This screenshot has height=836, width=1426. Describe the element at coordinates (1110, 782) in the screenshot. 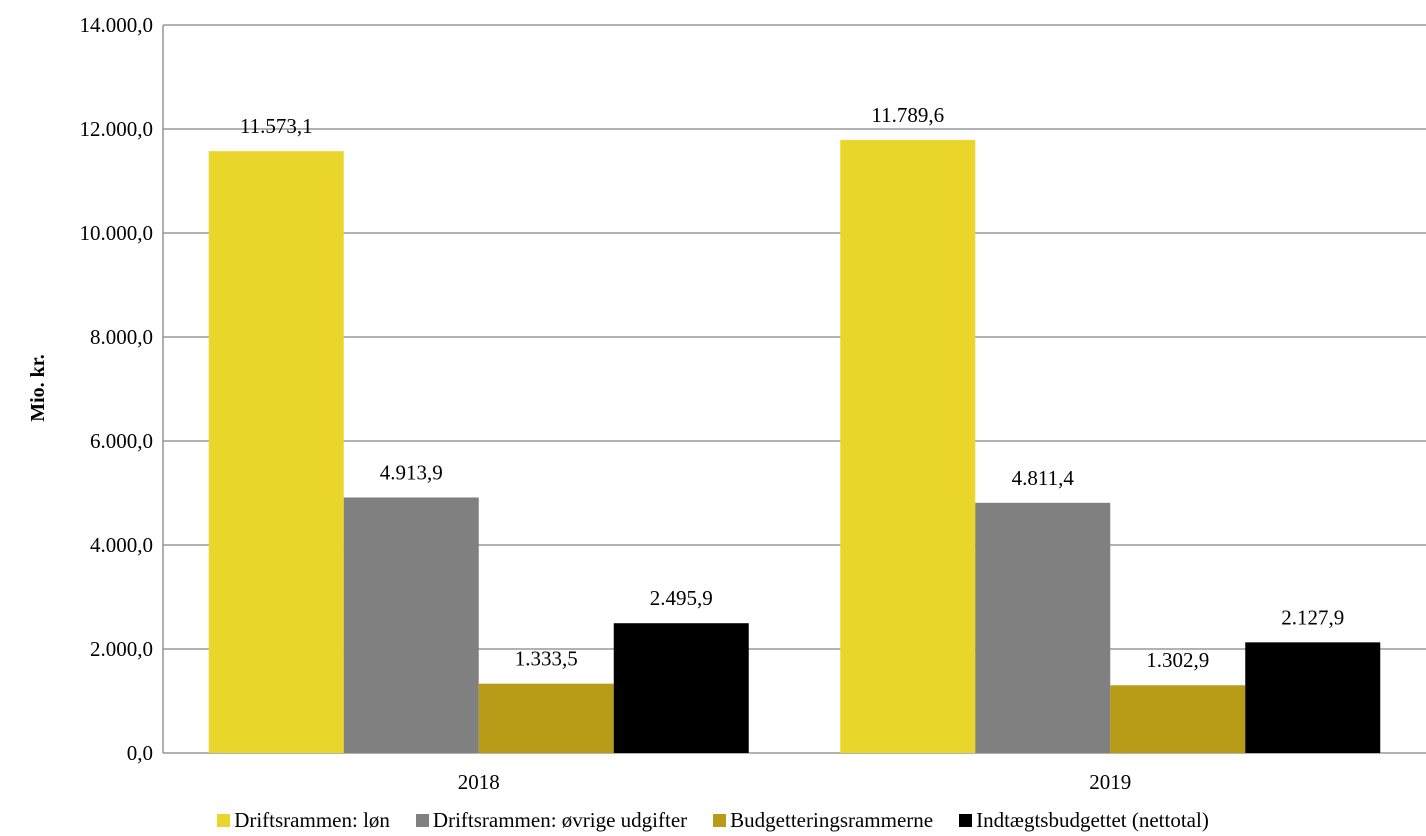

I see `x-tick-label: 2019` at that location.